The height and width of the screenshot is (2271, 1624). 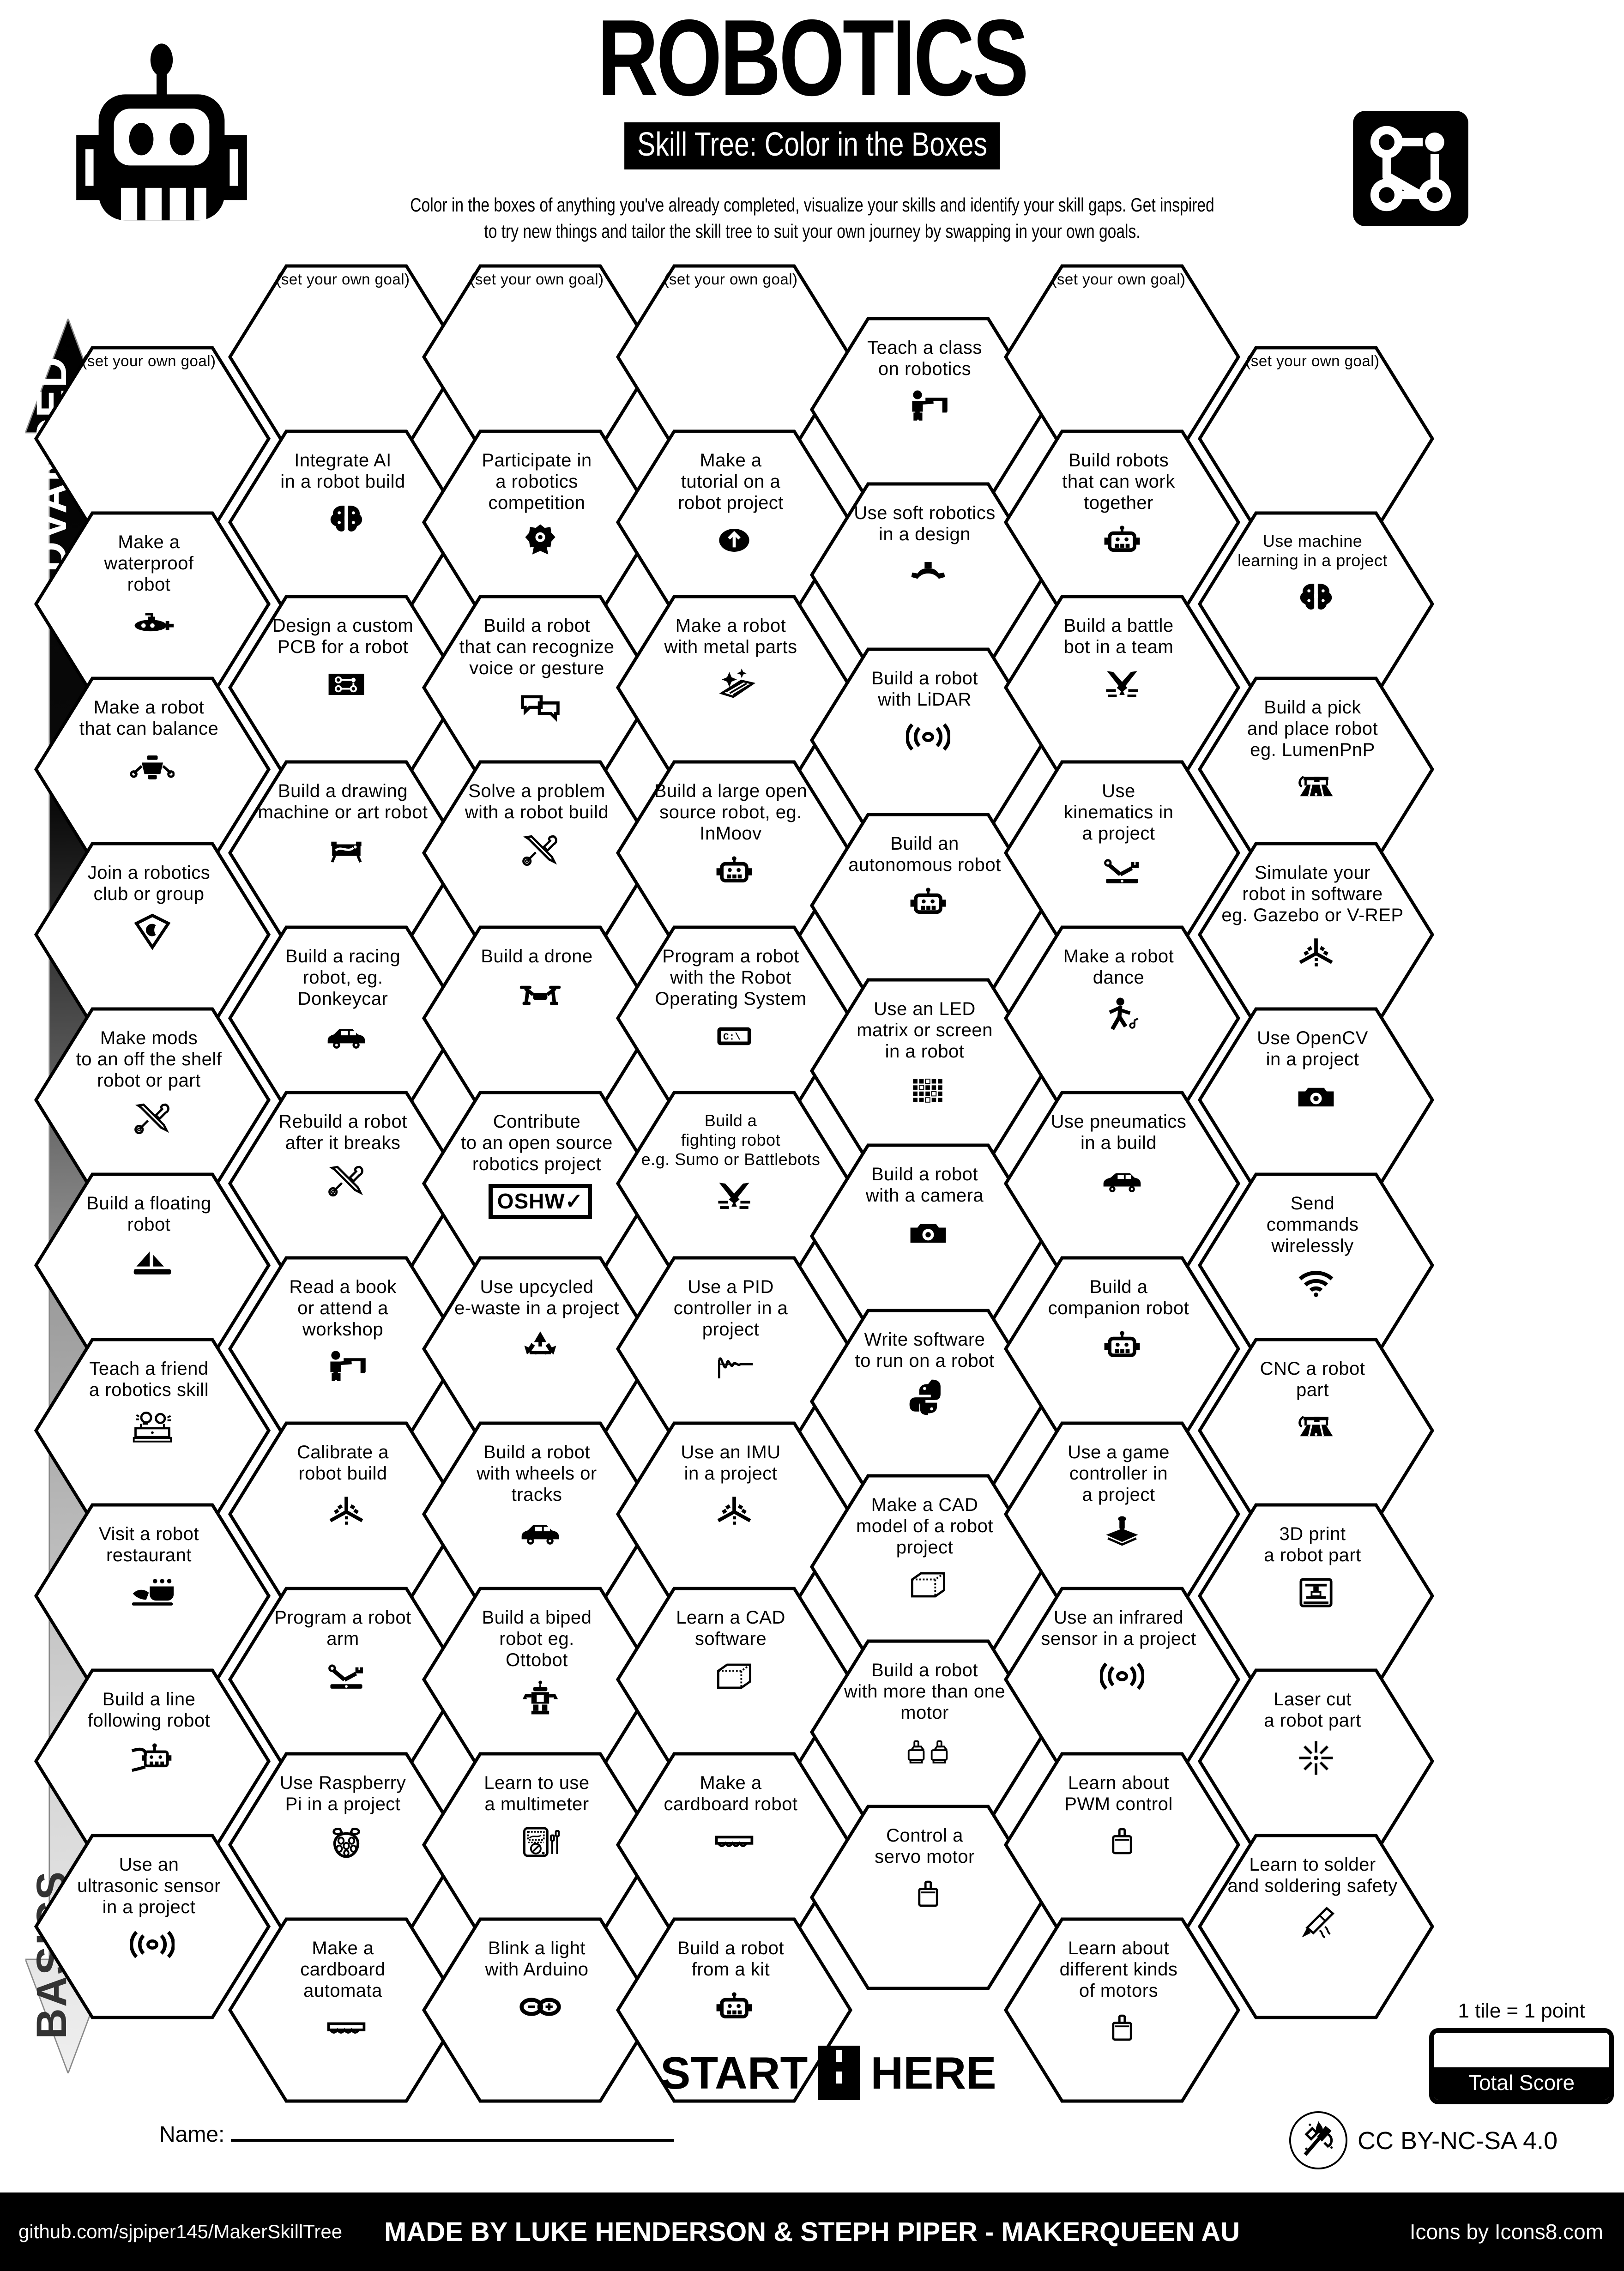 I want to click on skill-tile: Build robots that can work together, so click(x=1122, y=523).